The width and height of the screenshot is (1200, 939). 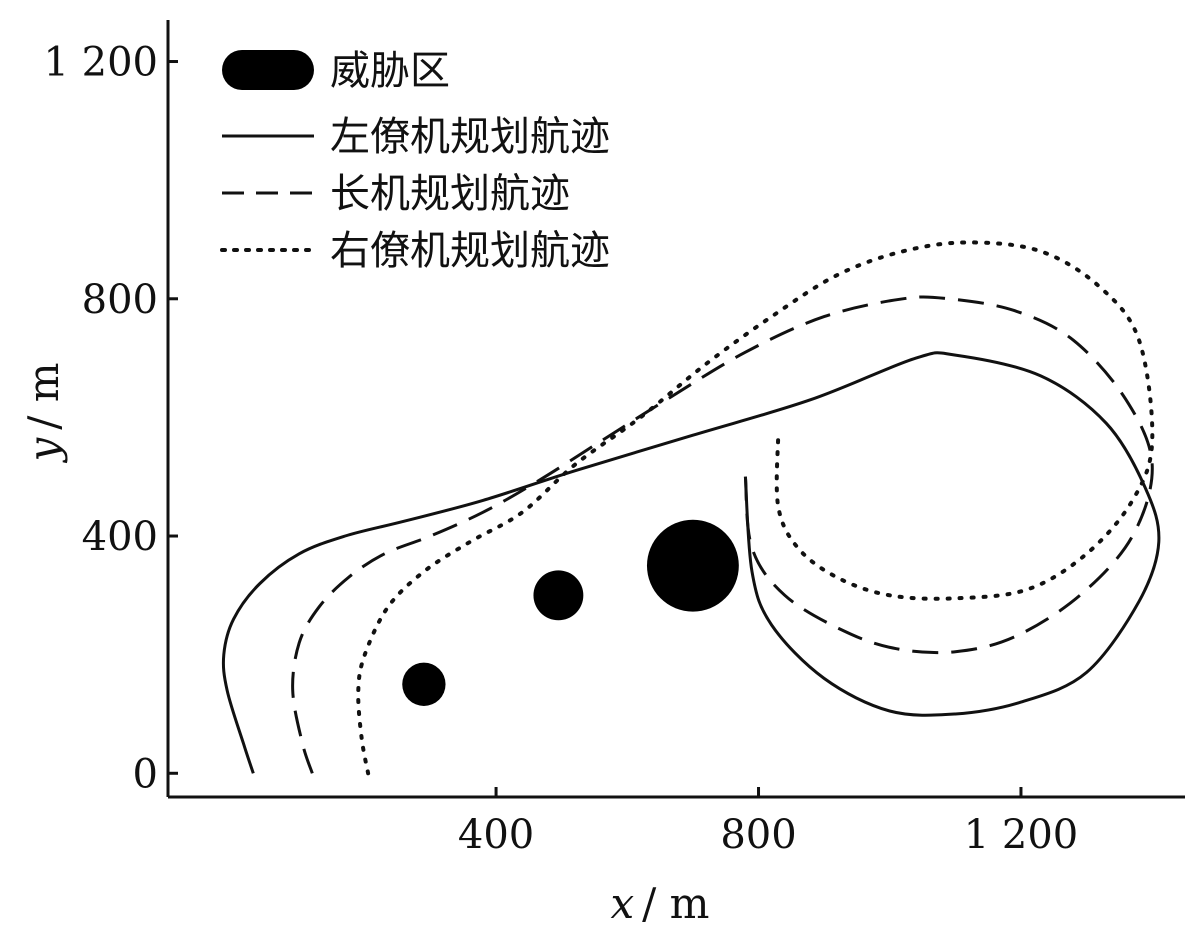 What do you see at coordinates (120, 537) in the screenshot?
I see `y-tick-label: 400` at bounding box center [120, 537].